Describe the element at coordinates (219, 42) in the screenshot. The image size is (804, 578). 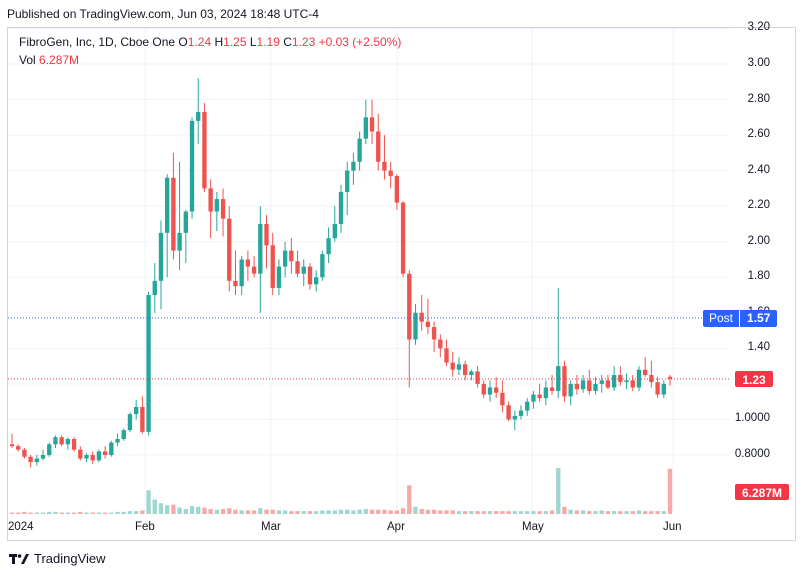
I see `high-label: H` at that location.